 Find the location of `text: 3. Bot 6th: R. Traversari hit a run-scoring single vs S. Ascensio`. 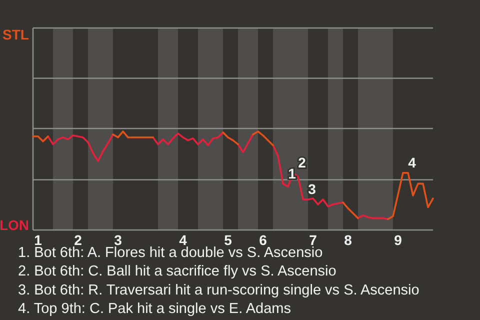

text: 3. Bot 6th: R. Traversari hit a run-scoring single vs S. Ascensio is located at coordinates (219, 290).